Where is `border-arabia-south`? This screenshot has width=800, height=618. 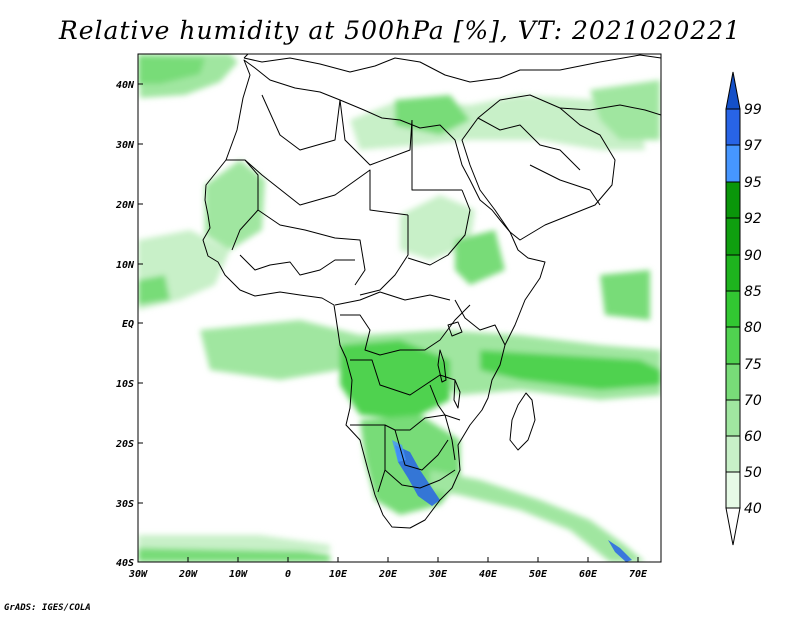
border-arabia-south is located at coordinates (565, 185).